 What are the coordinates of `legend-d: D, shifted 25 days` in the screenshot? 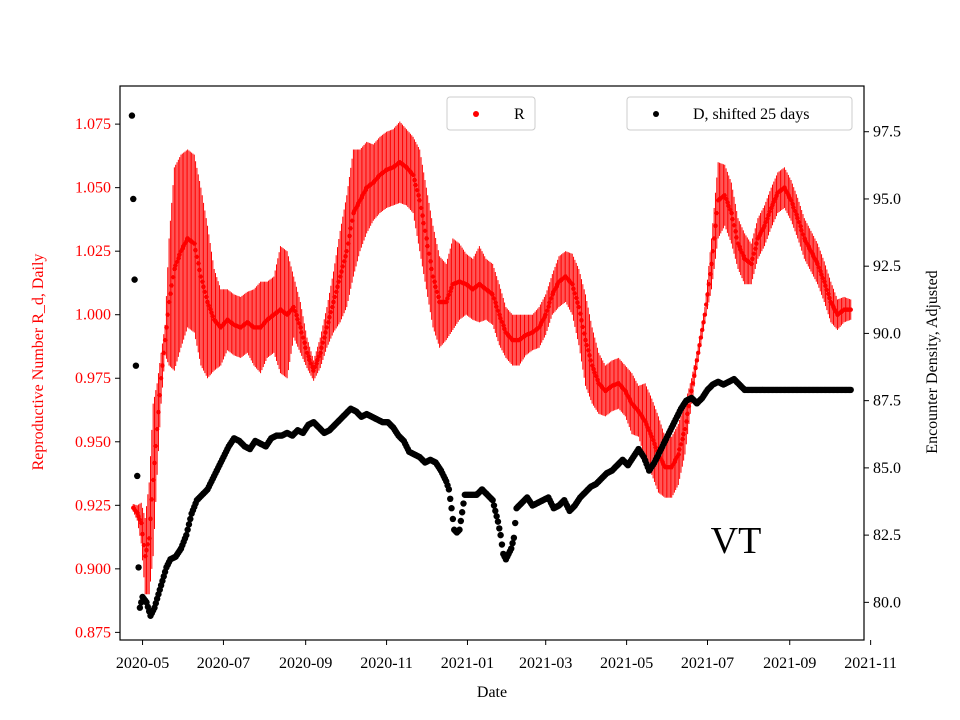 It's located at (739, 113).